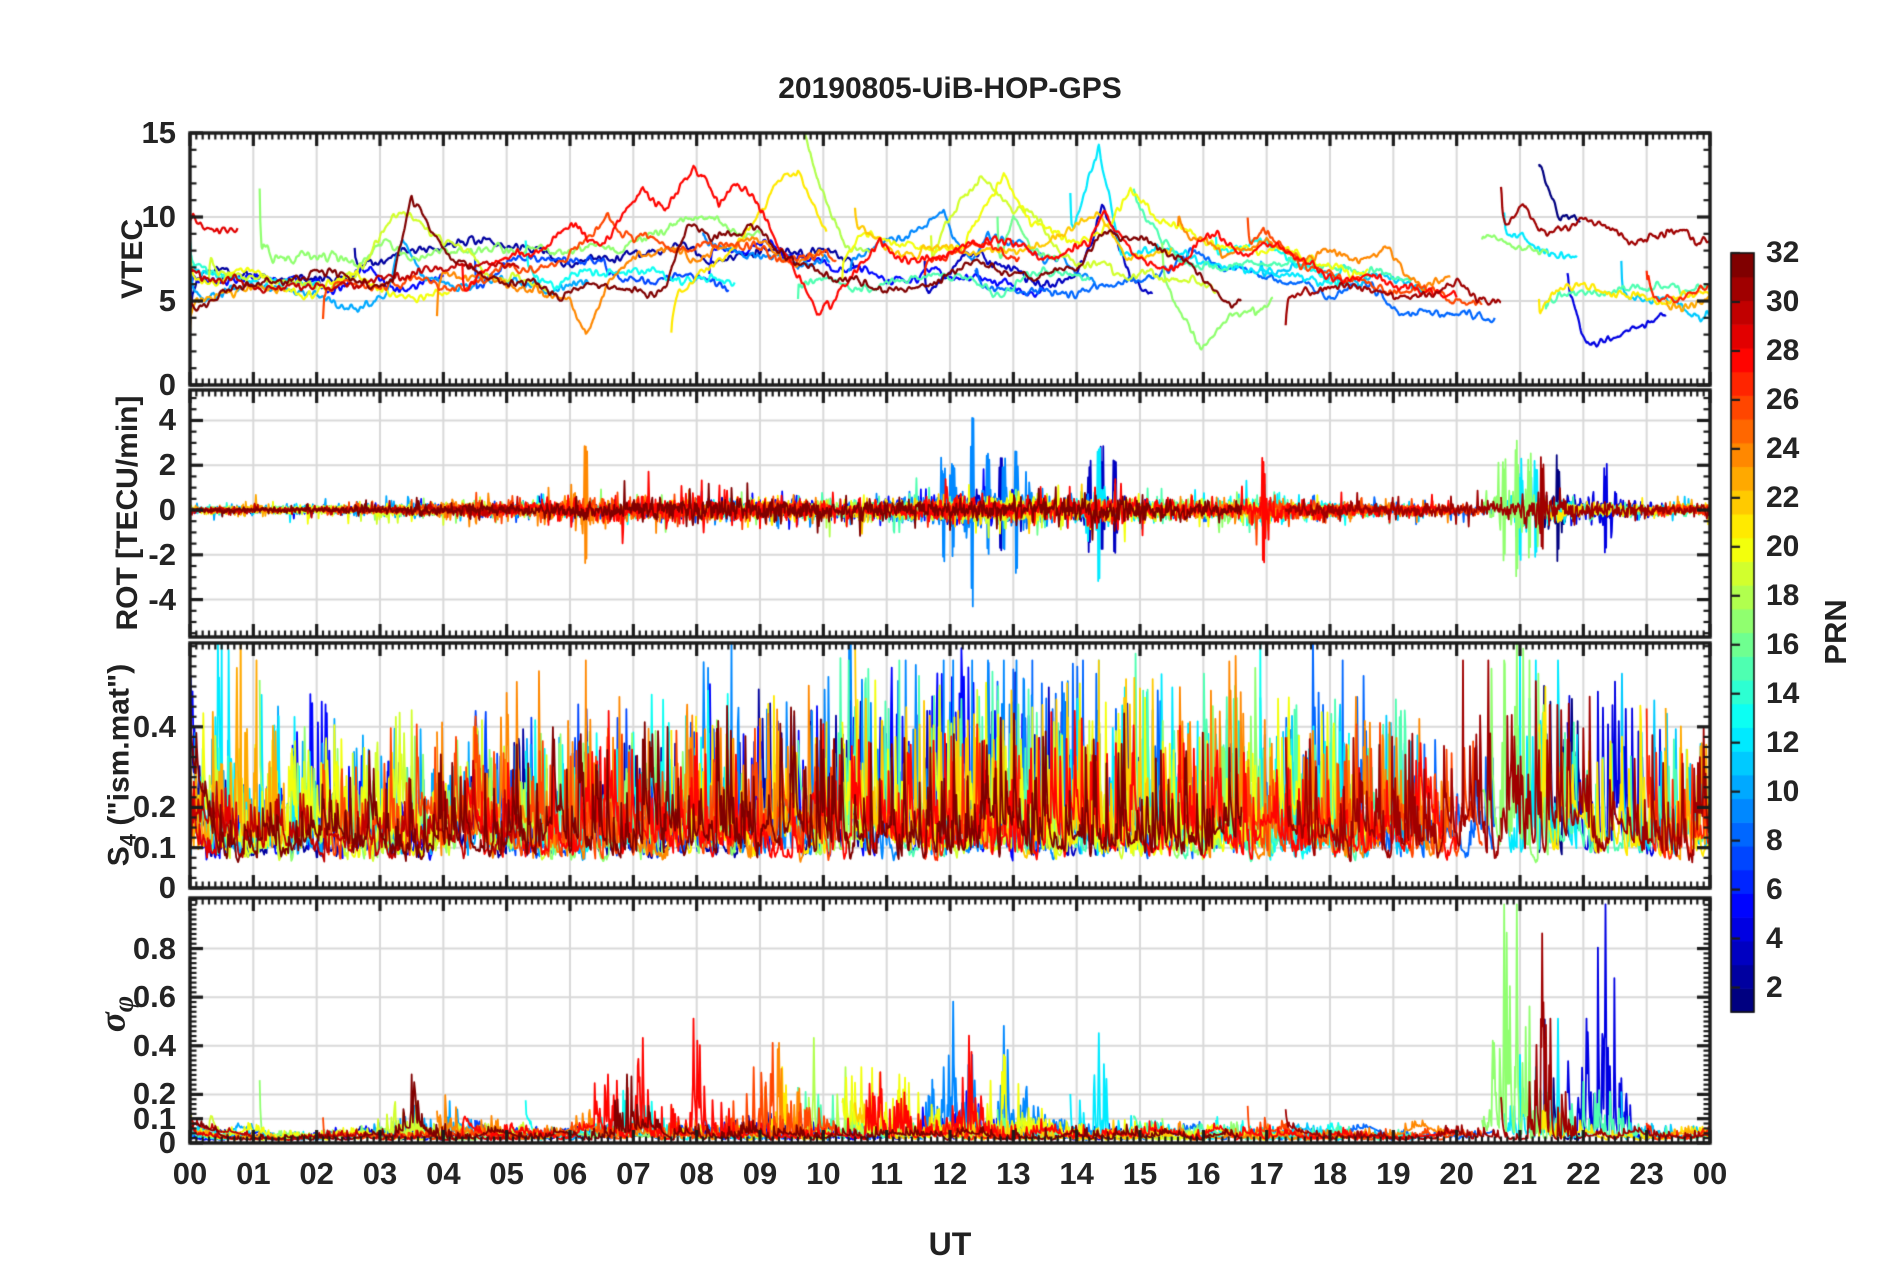 This screenshot has height=1272, width=1902. I want to click on y-tick-label: 15, so click(158, 132).